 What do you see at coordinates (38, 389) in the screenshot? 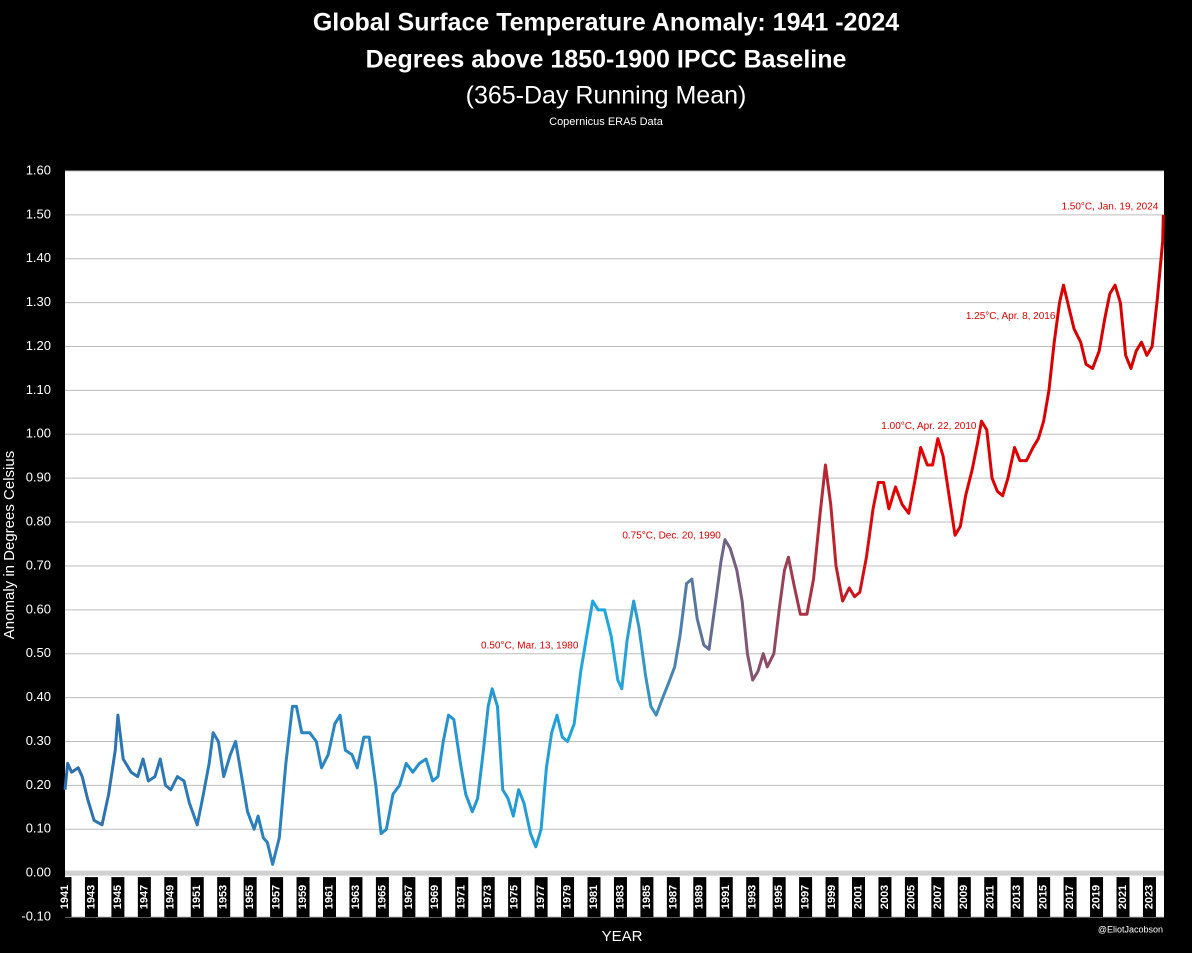
I see `y-tick-label: 1.10` at bounding box center [38, 389].